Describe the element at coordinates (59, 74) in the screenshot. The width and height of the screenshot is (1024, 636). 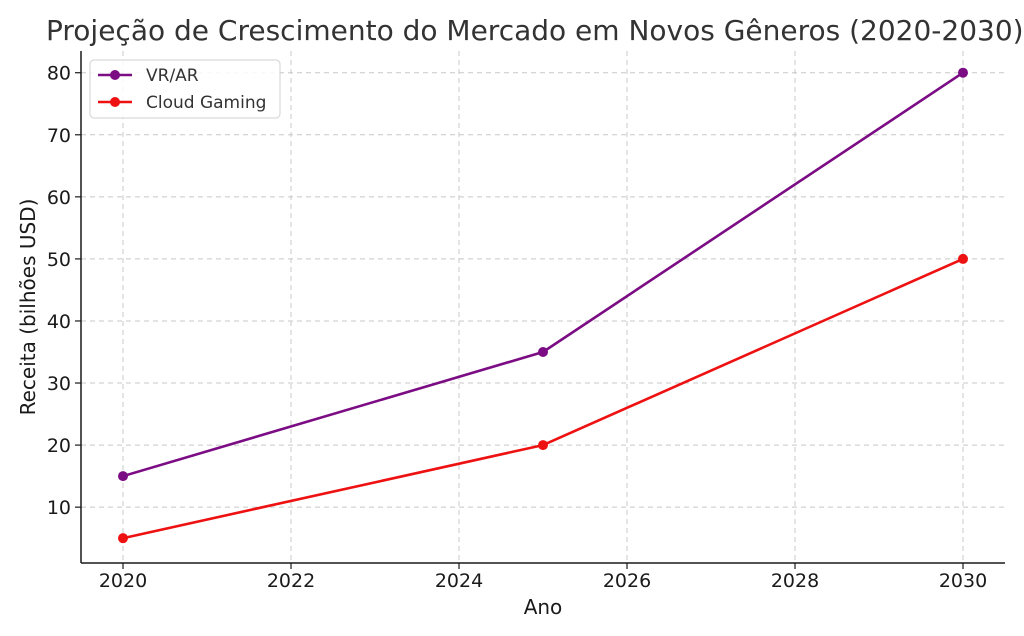
I see `y-tick-label: 80` at that location.